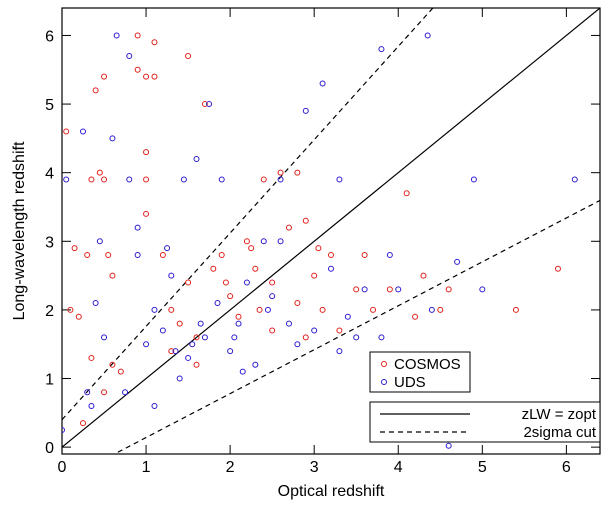 This screenshot has width=605, height=510. Describe the element at coordinates (62, 467) in the screenshot. I see `x-tick-label: 0` at that location.